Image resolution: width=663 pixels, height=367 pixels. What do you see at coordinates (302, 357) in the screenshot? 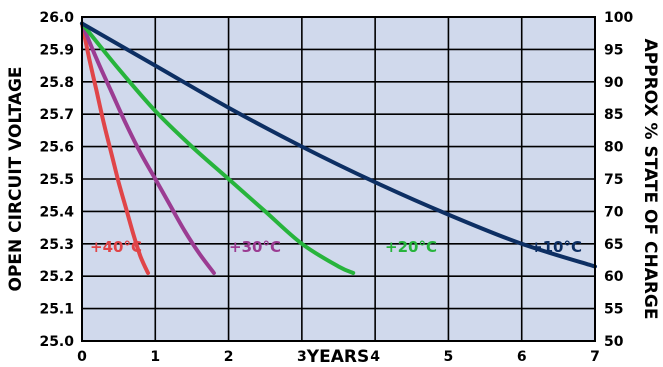
I see `x-tick-label: 3` at bounding box center [302, 357].